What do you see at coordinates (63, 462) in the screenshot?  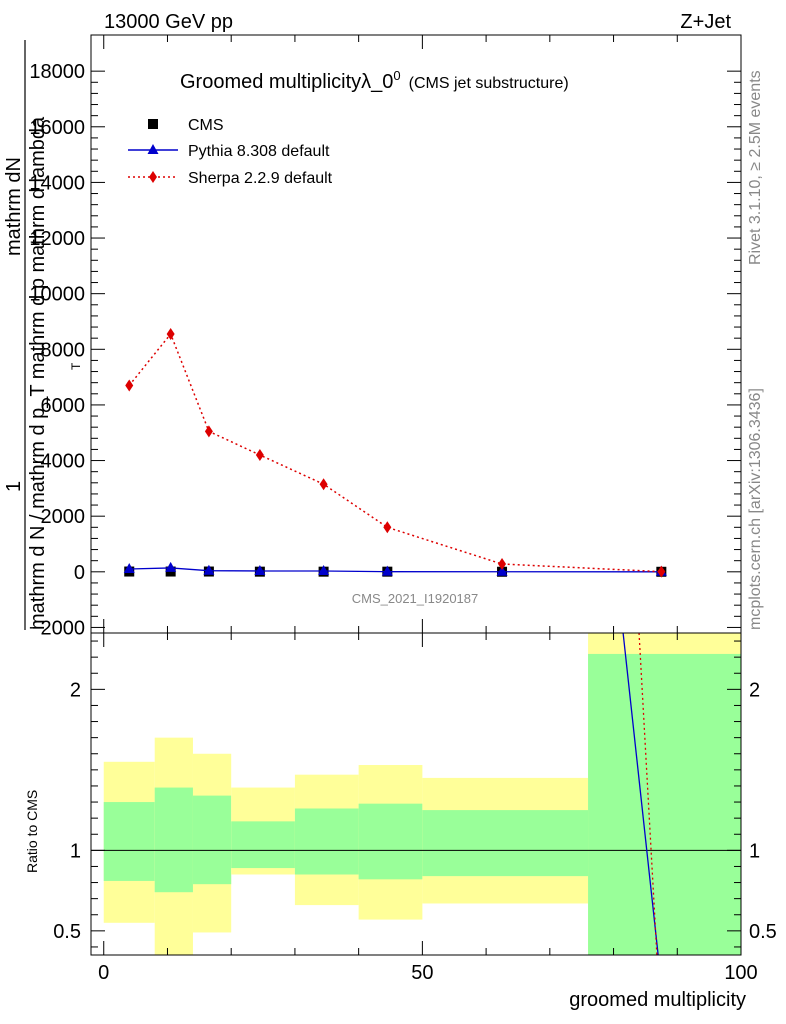 I see `main-y-tick-label: 4000` at bounding box center [63, 462].